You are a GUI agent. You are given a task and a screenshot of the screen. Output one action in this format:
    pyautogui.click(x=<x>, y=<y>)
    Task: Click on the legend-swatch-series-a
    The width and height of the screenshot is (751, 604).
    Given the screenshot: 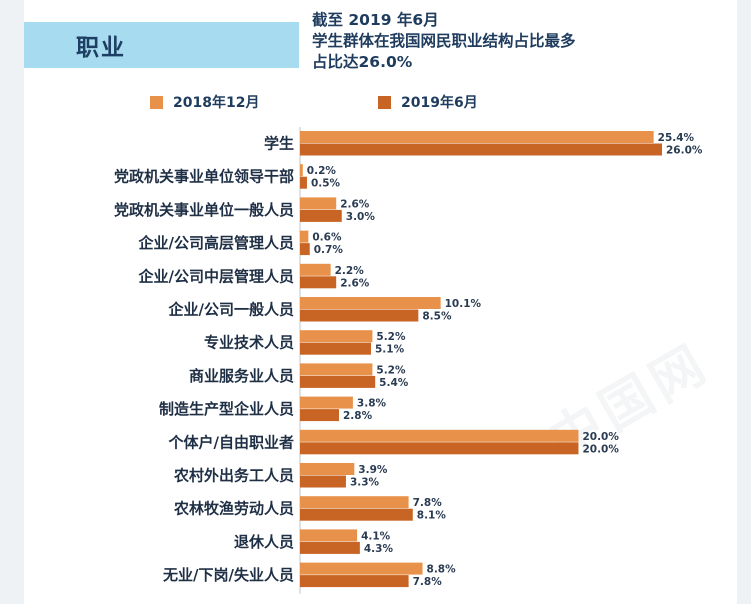 What is the action you would take?
    pyautogui.click(x=156, y=102)
    